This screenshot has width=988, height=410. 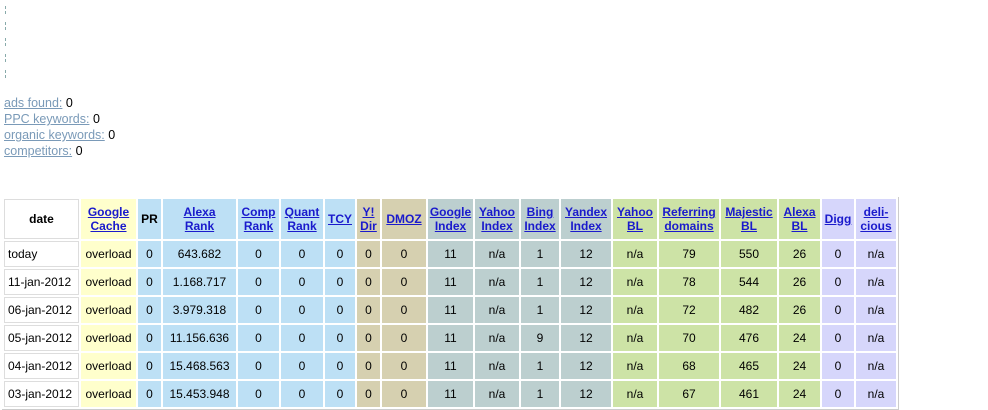 What do you see at coordinates (258, 226) in the screenshot?
I see `header-line: Rank` at bounding box center [258, 226].